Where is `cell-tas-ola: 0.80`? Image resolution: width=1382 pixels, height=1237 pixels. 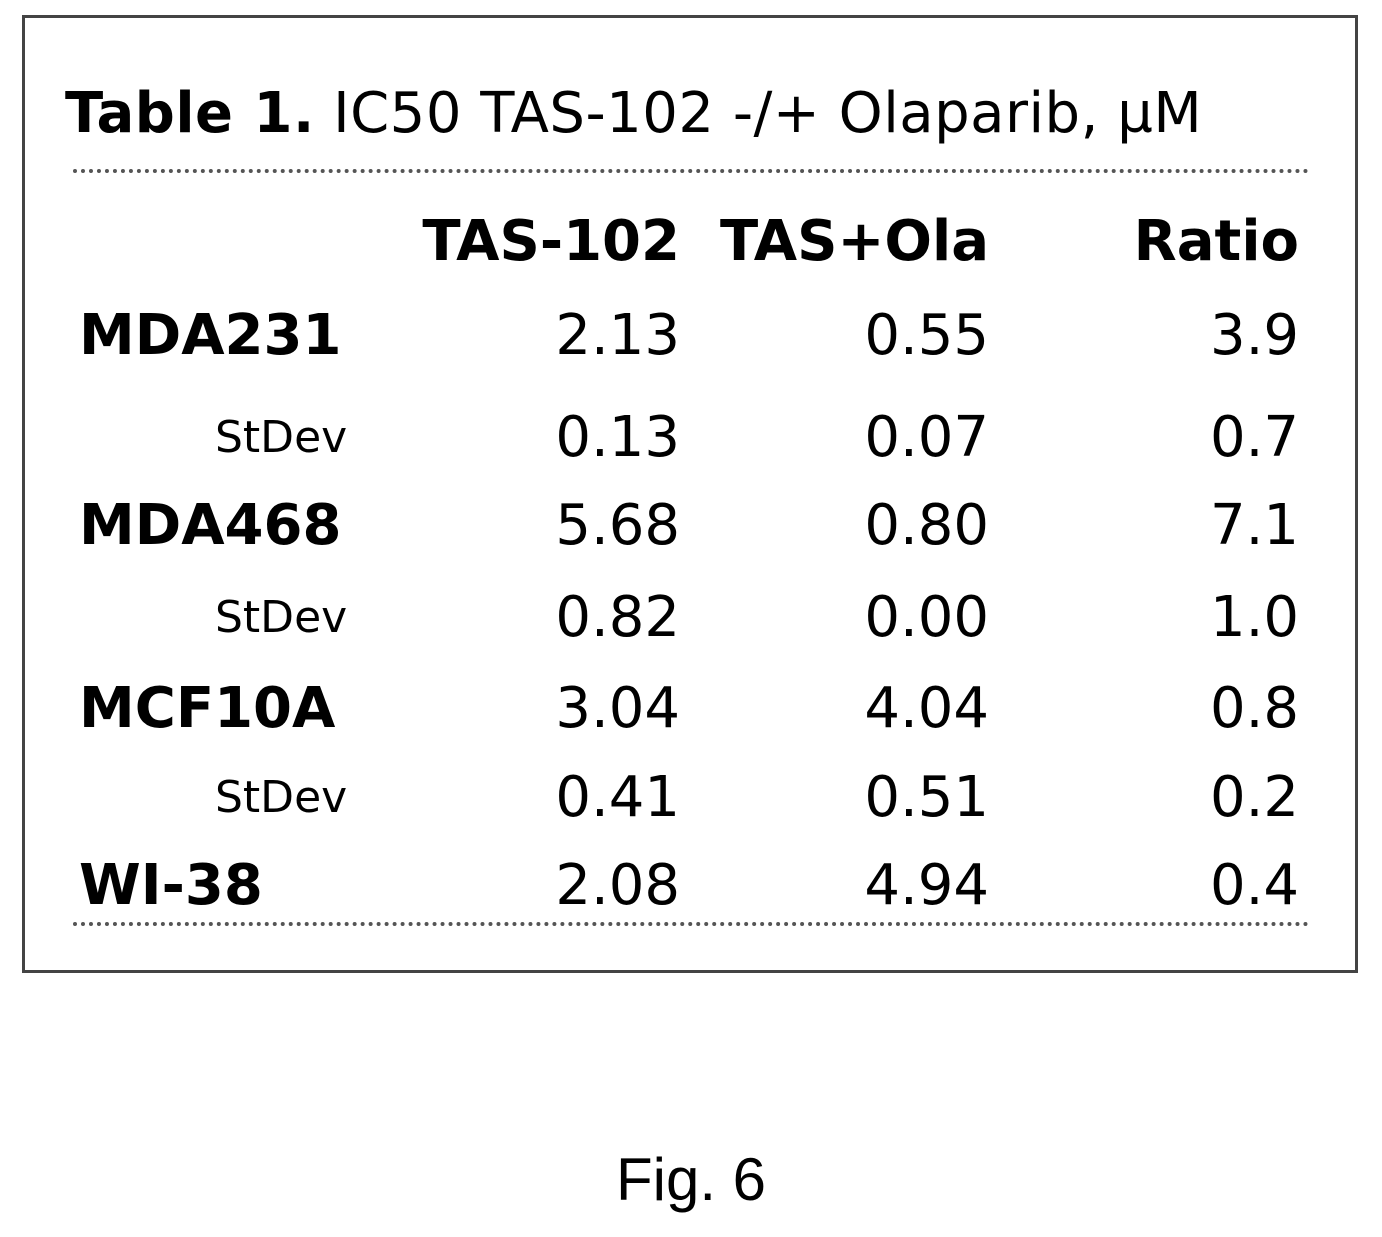 cell-tas-ola: 0.80 is located at coordinates (926, 525).